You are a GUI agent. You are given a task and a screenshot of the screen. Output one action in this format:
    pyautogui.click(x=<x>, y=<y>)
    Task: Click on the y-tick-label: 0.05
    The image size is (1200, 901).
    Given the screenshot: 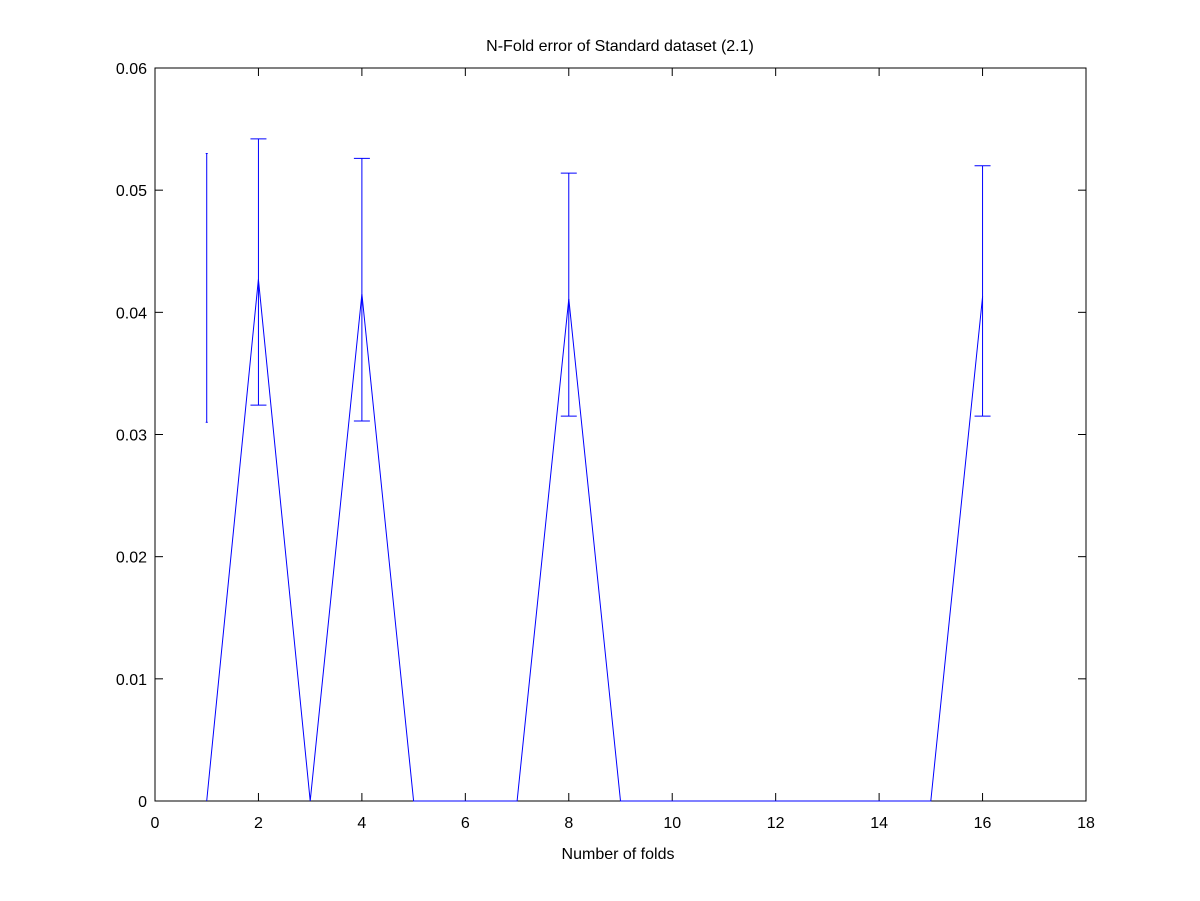 What is the action you would take?
    pyautogui.click(x=131, y=191)
    